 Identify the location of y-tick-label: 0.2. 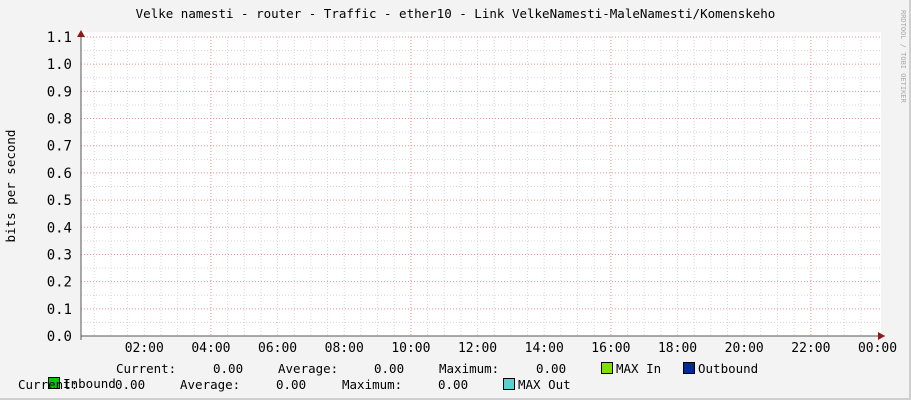
(59, 283).